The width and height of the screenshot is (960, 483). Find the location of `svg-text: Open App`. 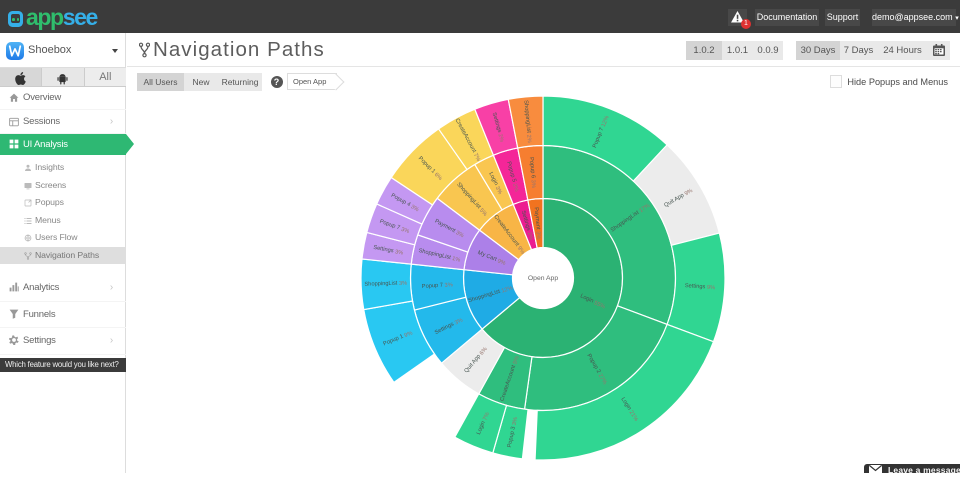

svg-text: Open App is located at coordinates (543, 278).